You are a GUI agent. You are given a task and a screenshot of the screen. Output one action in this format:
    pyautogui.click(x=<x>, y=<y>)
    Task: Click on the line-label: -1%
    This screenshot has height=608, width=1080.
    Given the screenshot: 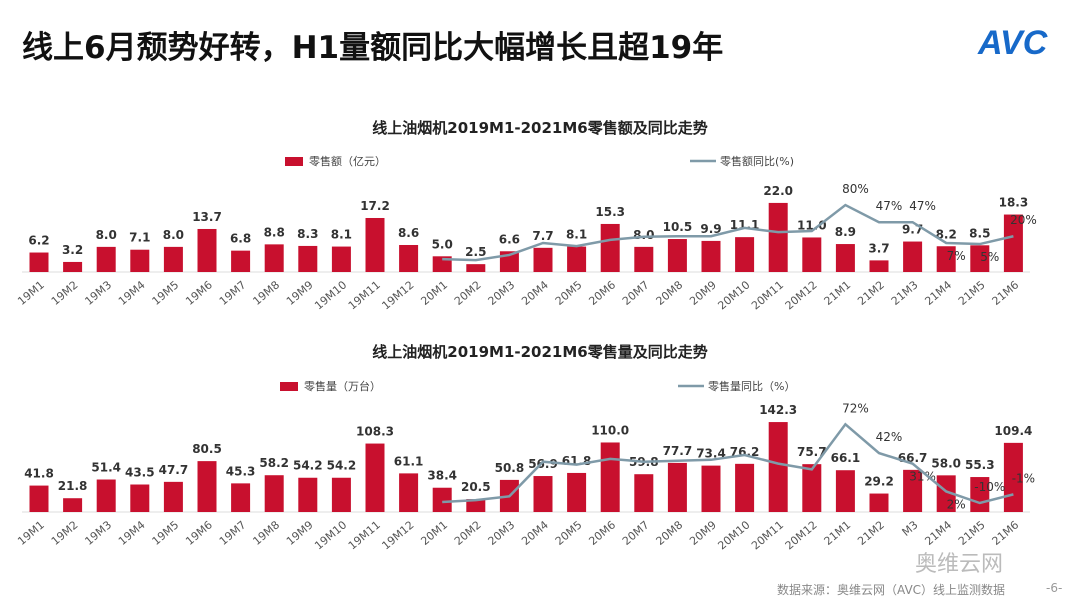 What is the action you would take?
    pyautogui.click(x=1023, y=478)
    